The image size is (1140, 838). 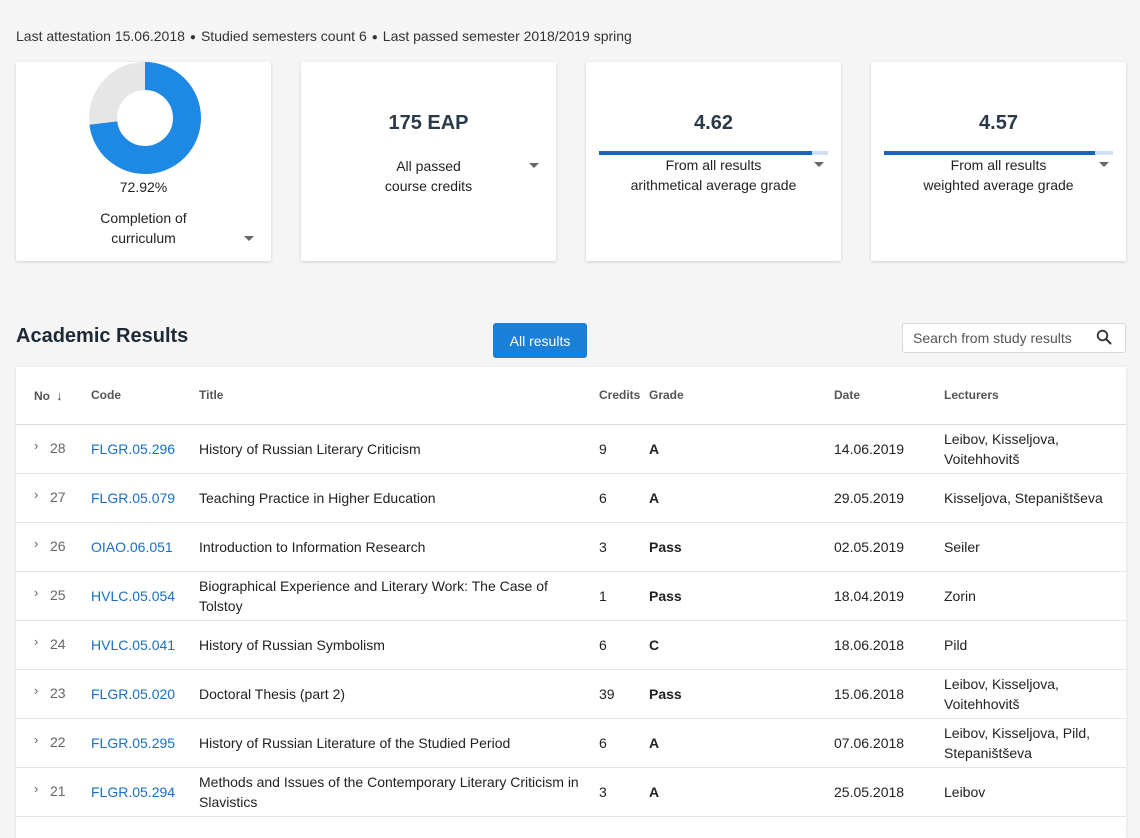 What do you see at coordinates (133, 693) in the screenshot?
I see `course-code-link: FLGR.05.020` at bounding box center [133, 693].